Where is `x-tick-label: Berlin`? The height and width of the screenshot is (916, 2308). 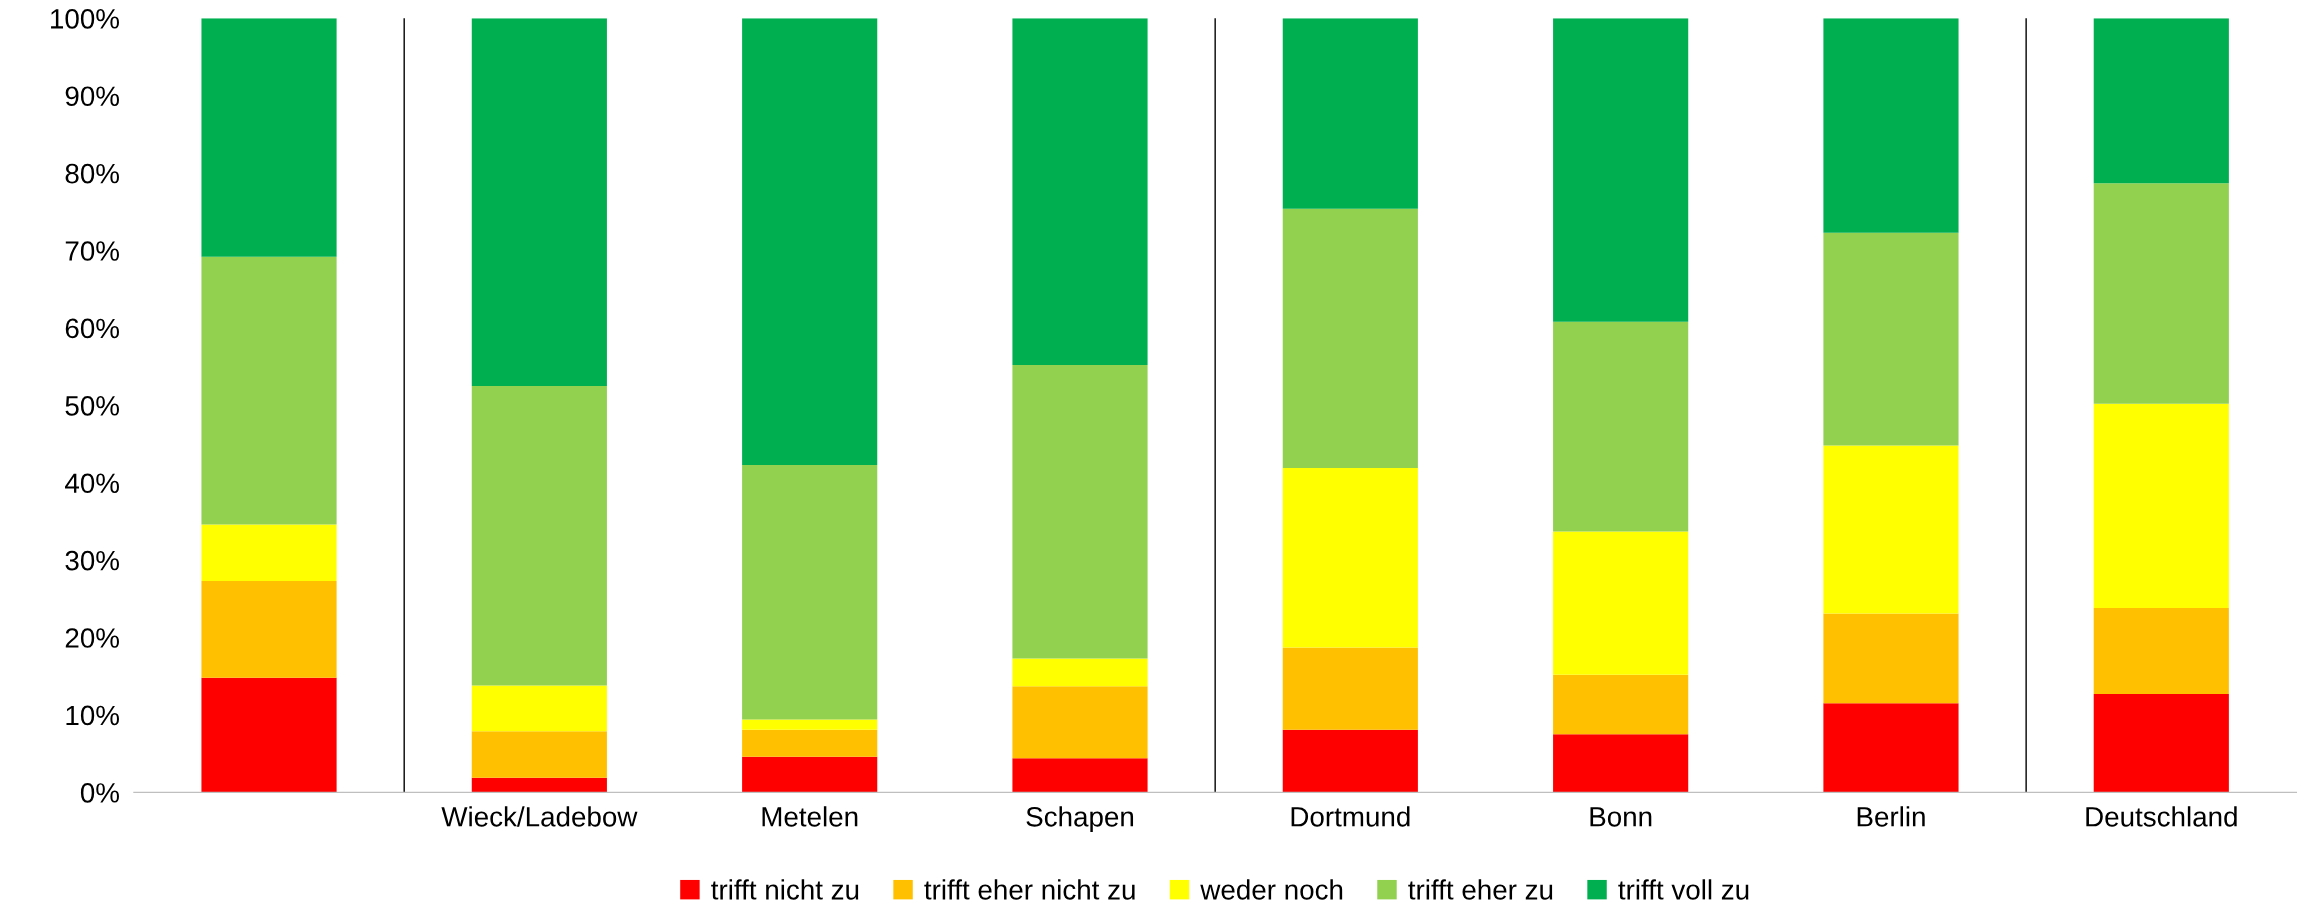 x-tick-label: Berlin is located at coordinates (1891, 816).